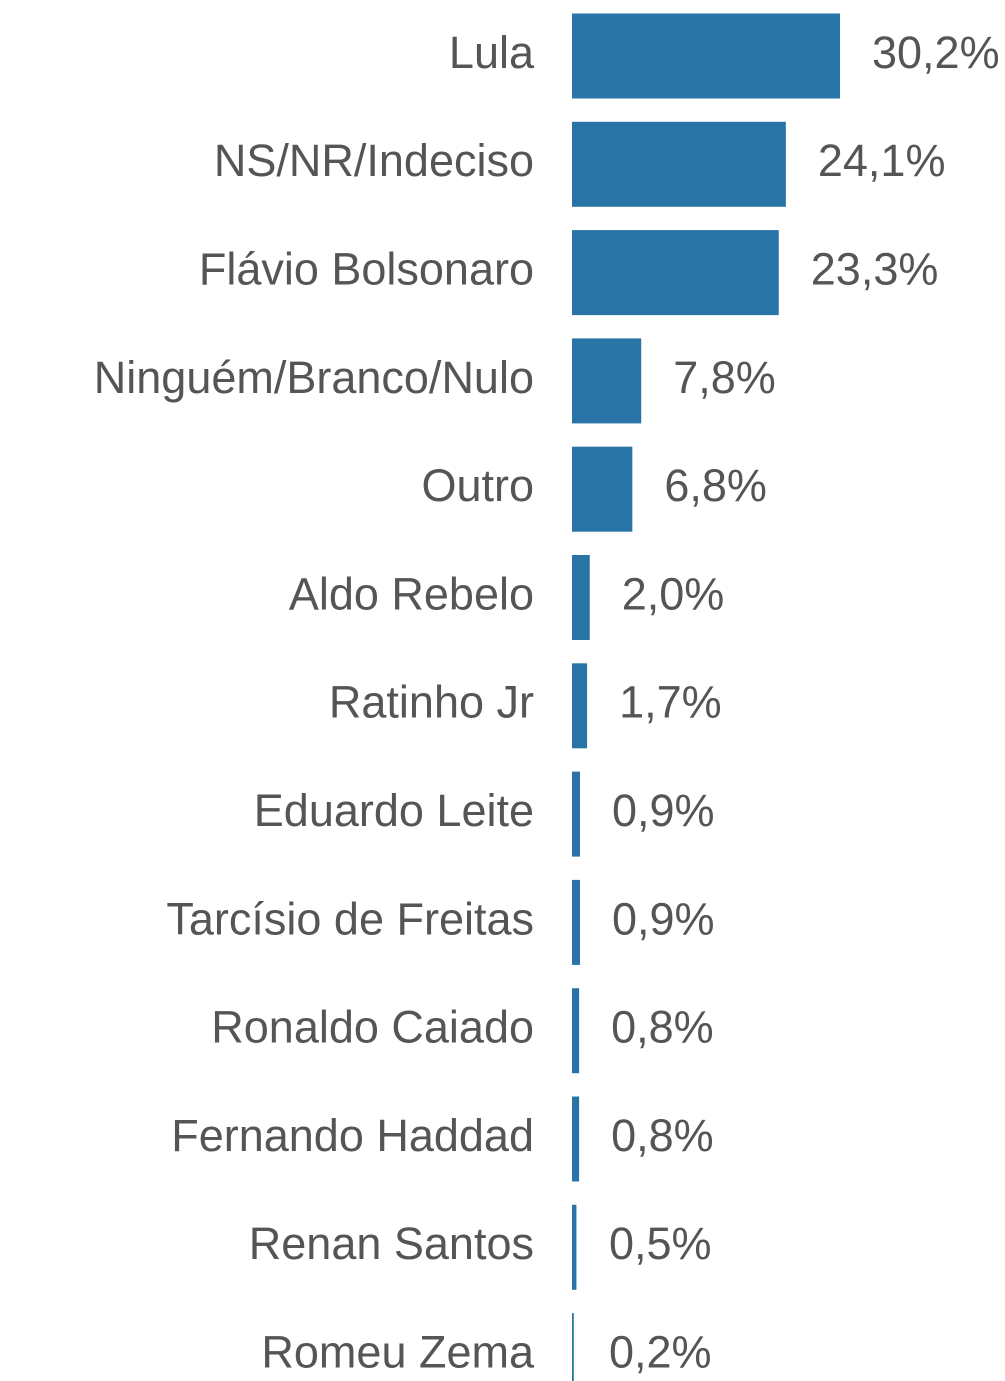 This screenshot has height=1381, width=1005. I want to click on value-label: 7,8%, so click(724, 377).